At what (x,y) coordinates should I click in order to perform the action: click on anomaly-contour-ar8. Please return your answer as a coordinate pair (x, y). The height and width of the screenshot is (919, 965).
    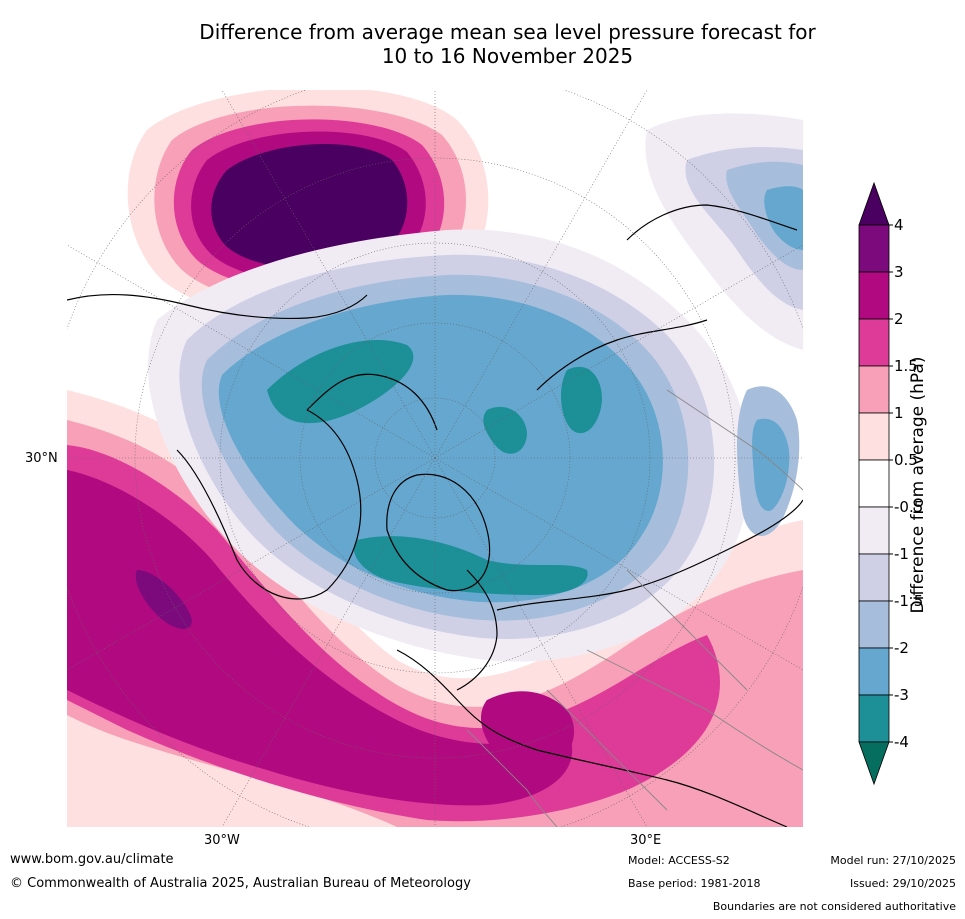
    Looking at the image, I should click on (581, 400).